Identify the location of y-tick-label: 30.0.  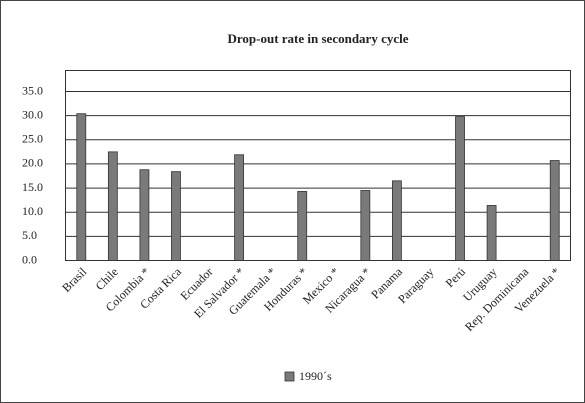
(32, 114).